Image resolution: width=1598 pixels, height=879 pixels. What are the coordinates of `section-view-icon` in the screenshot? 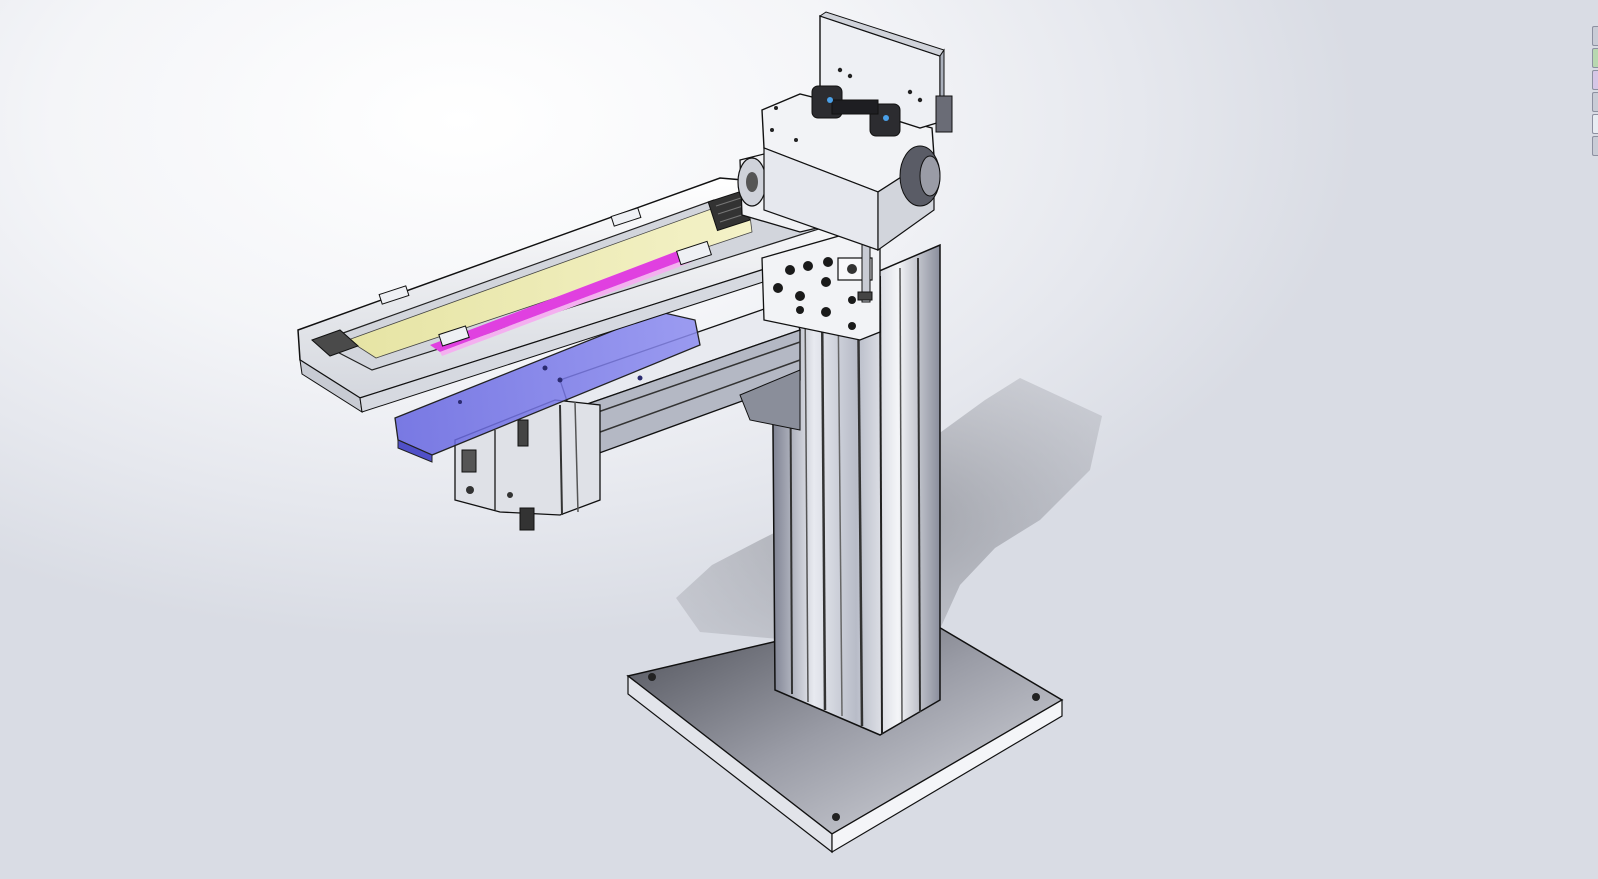 It's located at (1595, 80).